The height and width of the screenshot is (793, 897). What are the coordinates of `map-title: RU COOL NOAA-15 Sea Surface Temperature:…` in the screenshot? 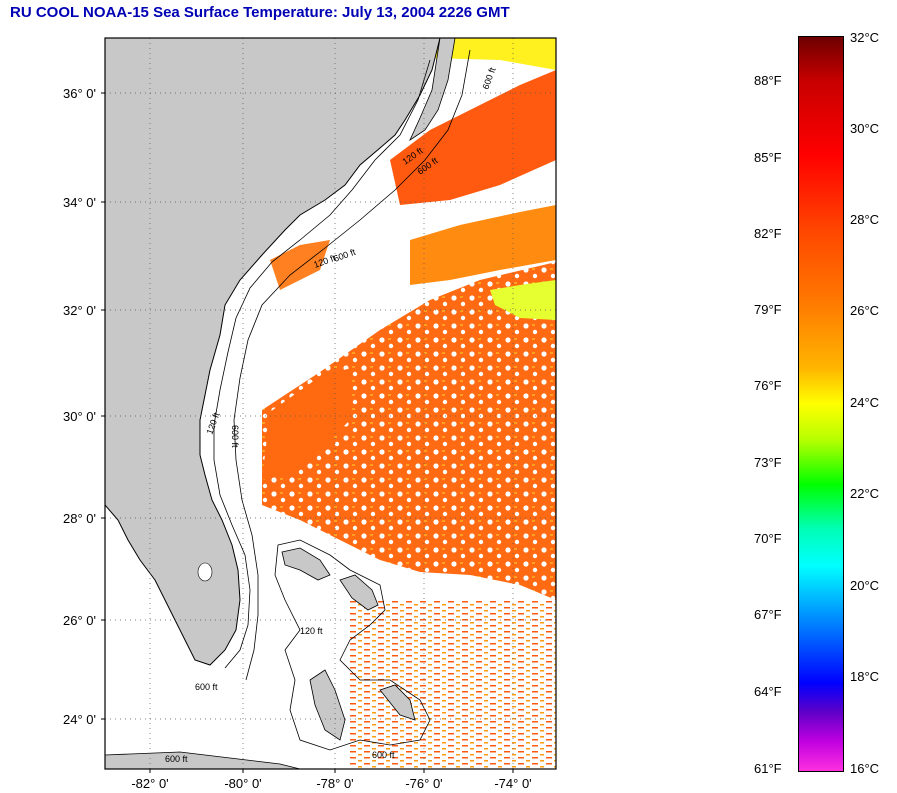 It's located at (260, 12).